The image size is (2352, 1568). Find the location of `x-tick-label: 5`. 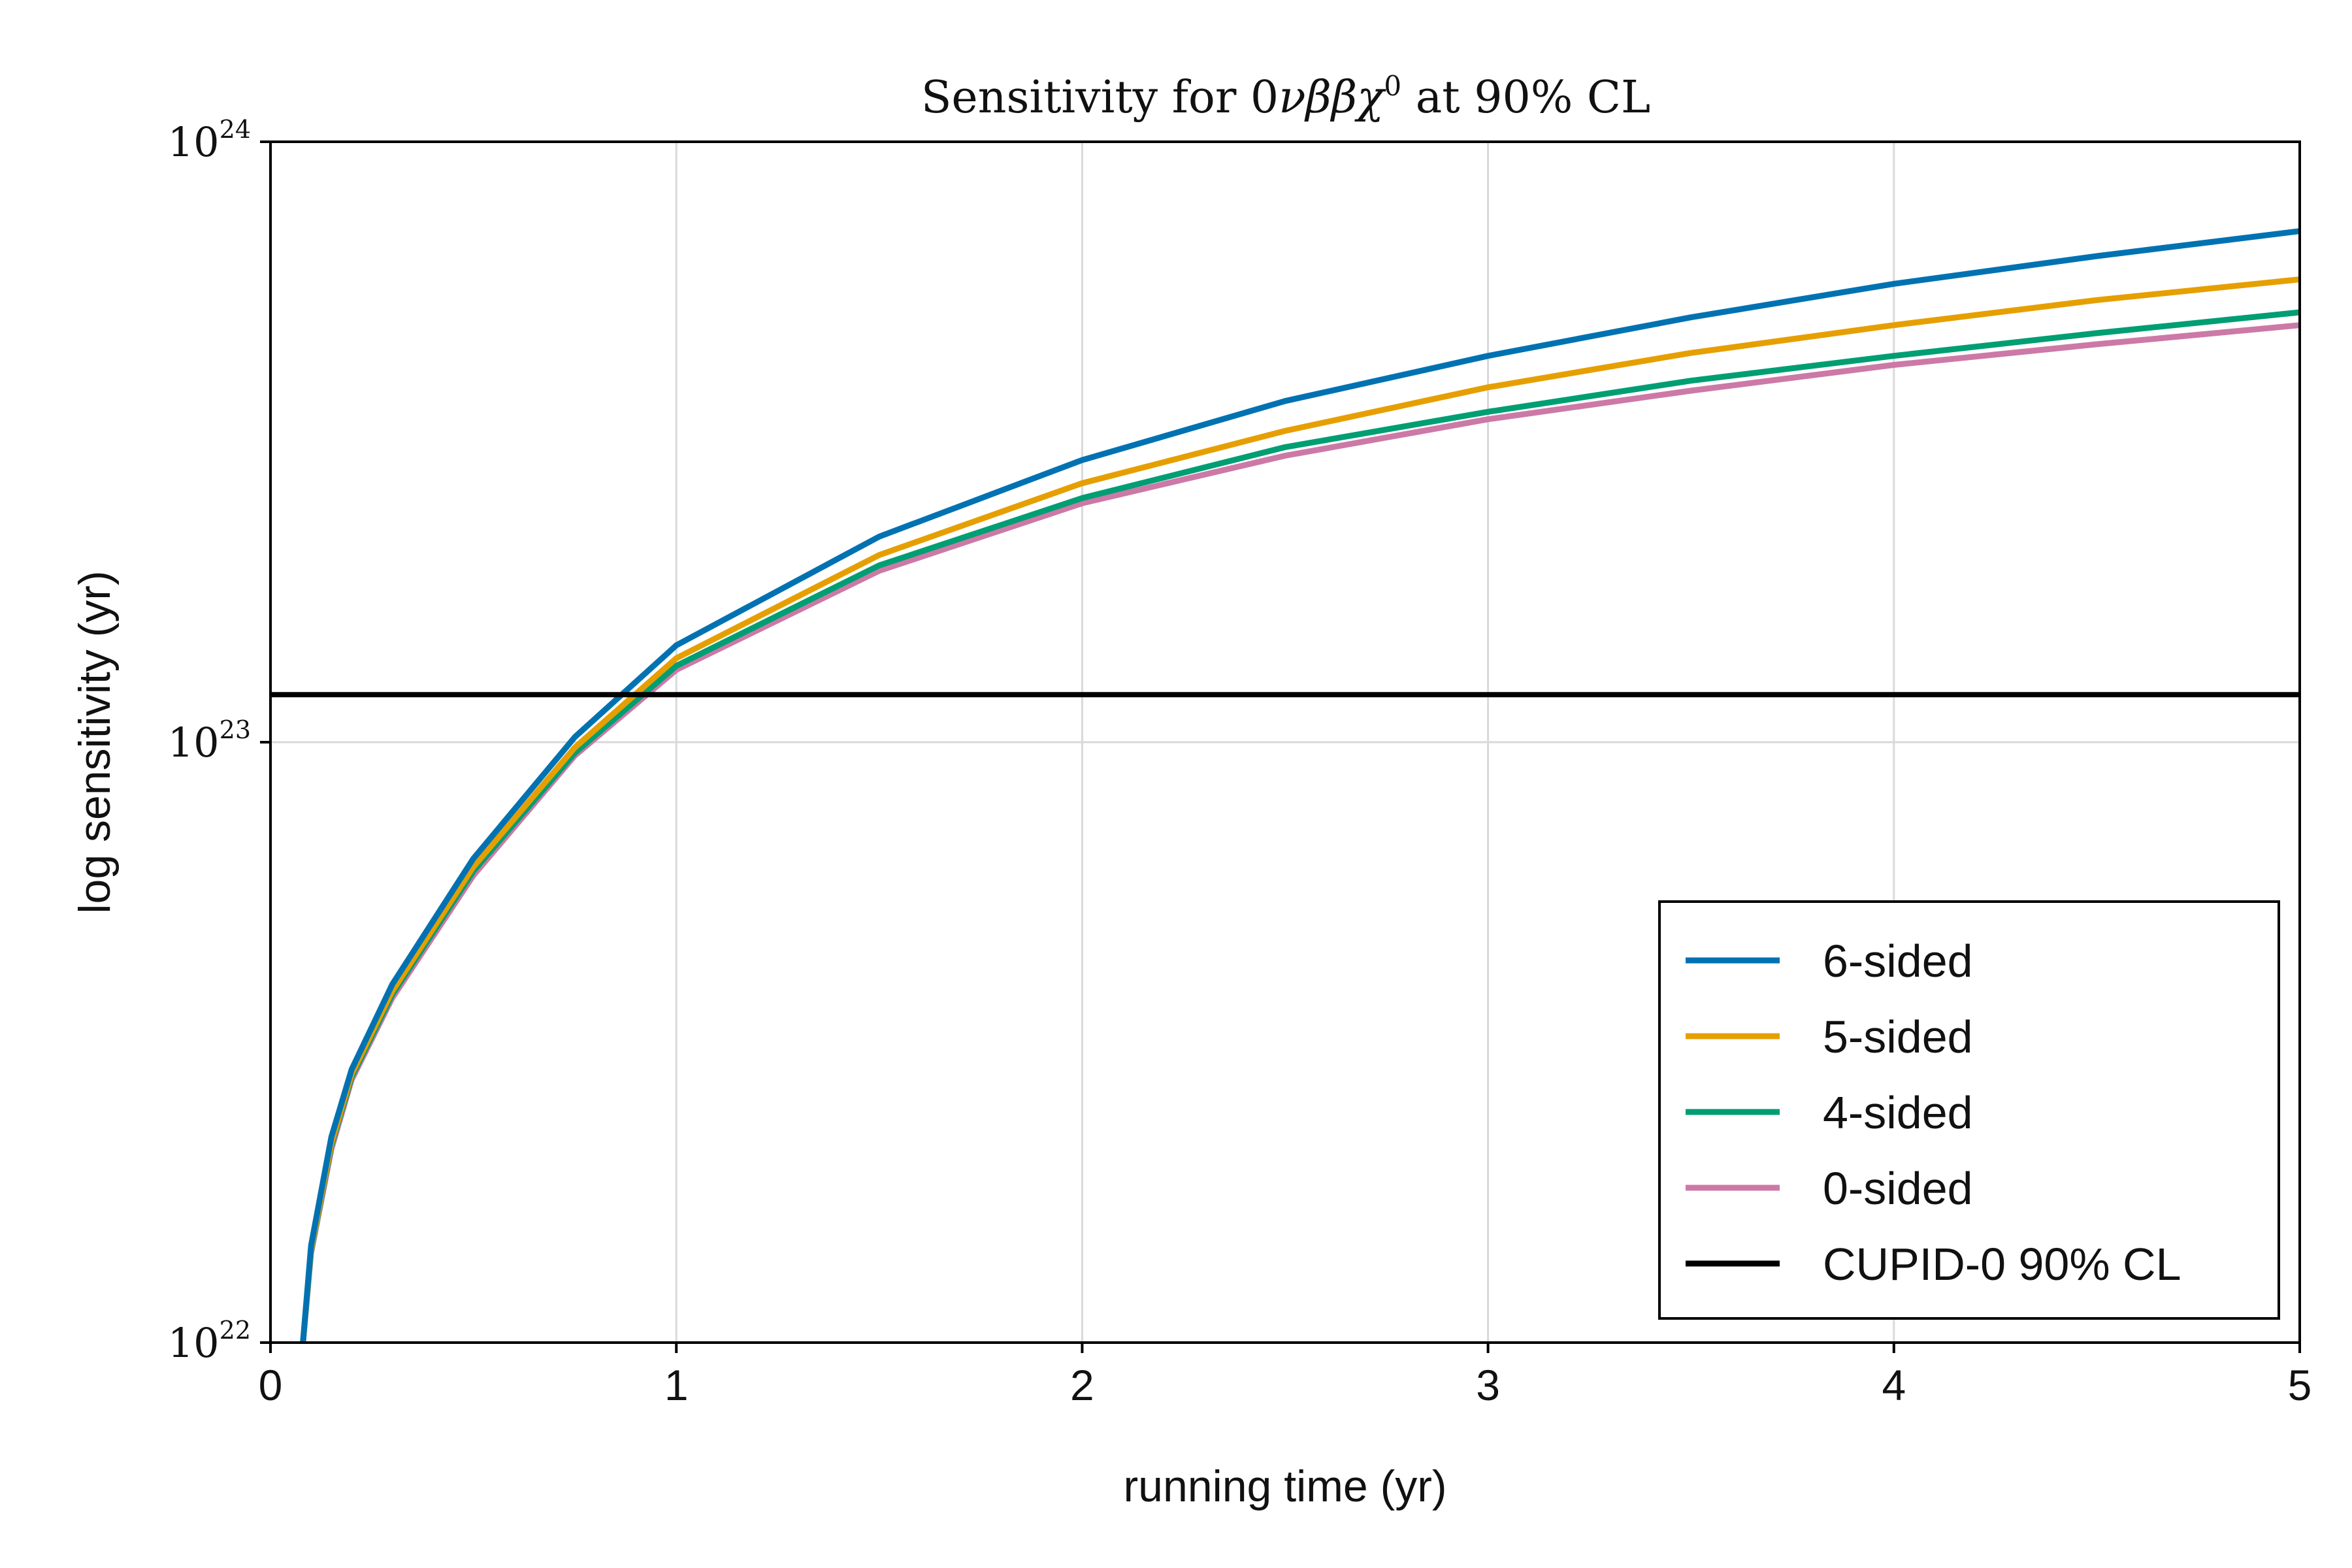

x-tick-label: 5 is located at coordinates (2300, 1385).